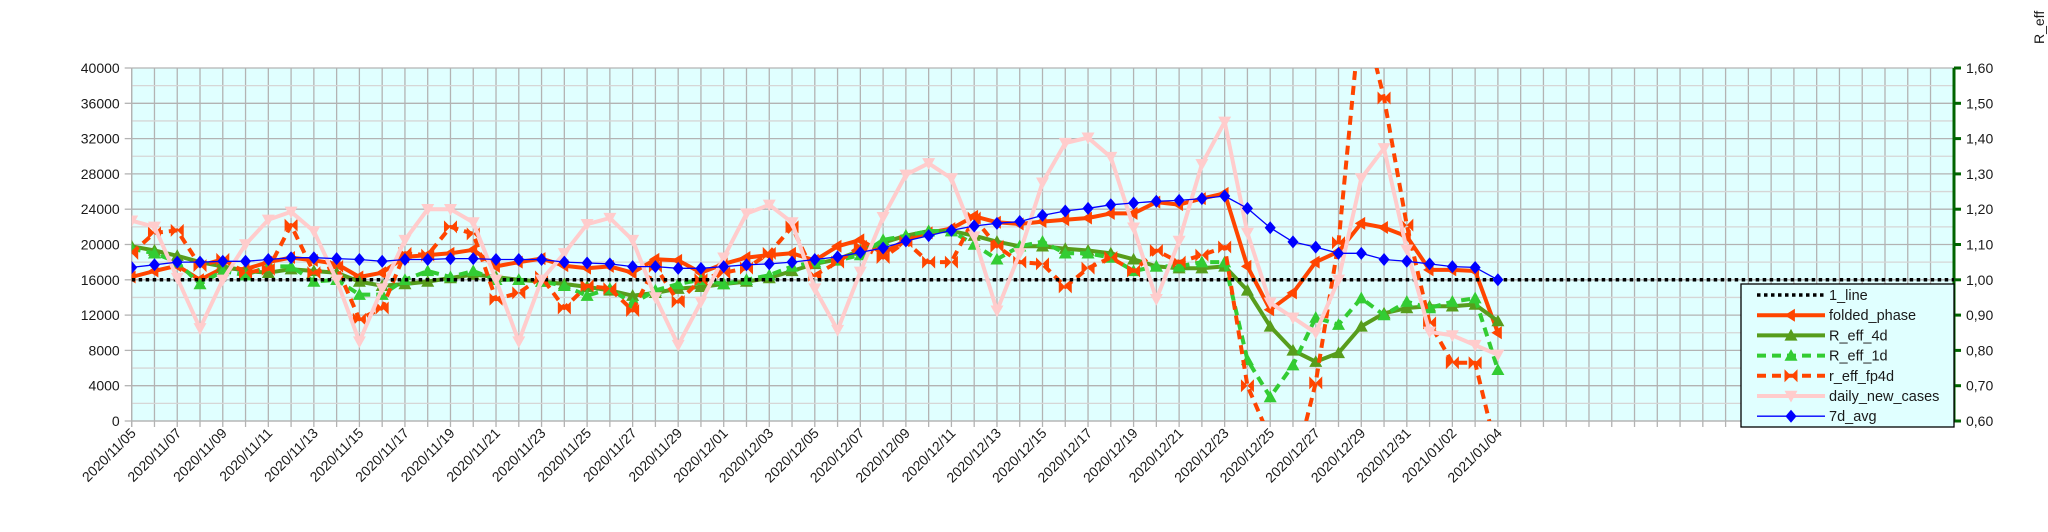 This screenshot has width=2048, height=532. What do you see at coordinates (1853, 417) in the screenshot?
I see `legend-label: 7d_avg` at bounding box center [1853, 417].